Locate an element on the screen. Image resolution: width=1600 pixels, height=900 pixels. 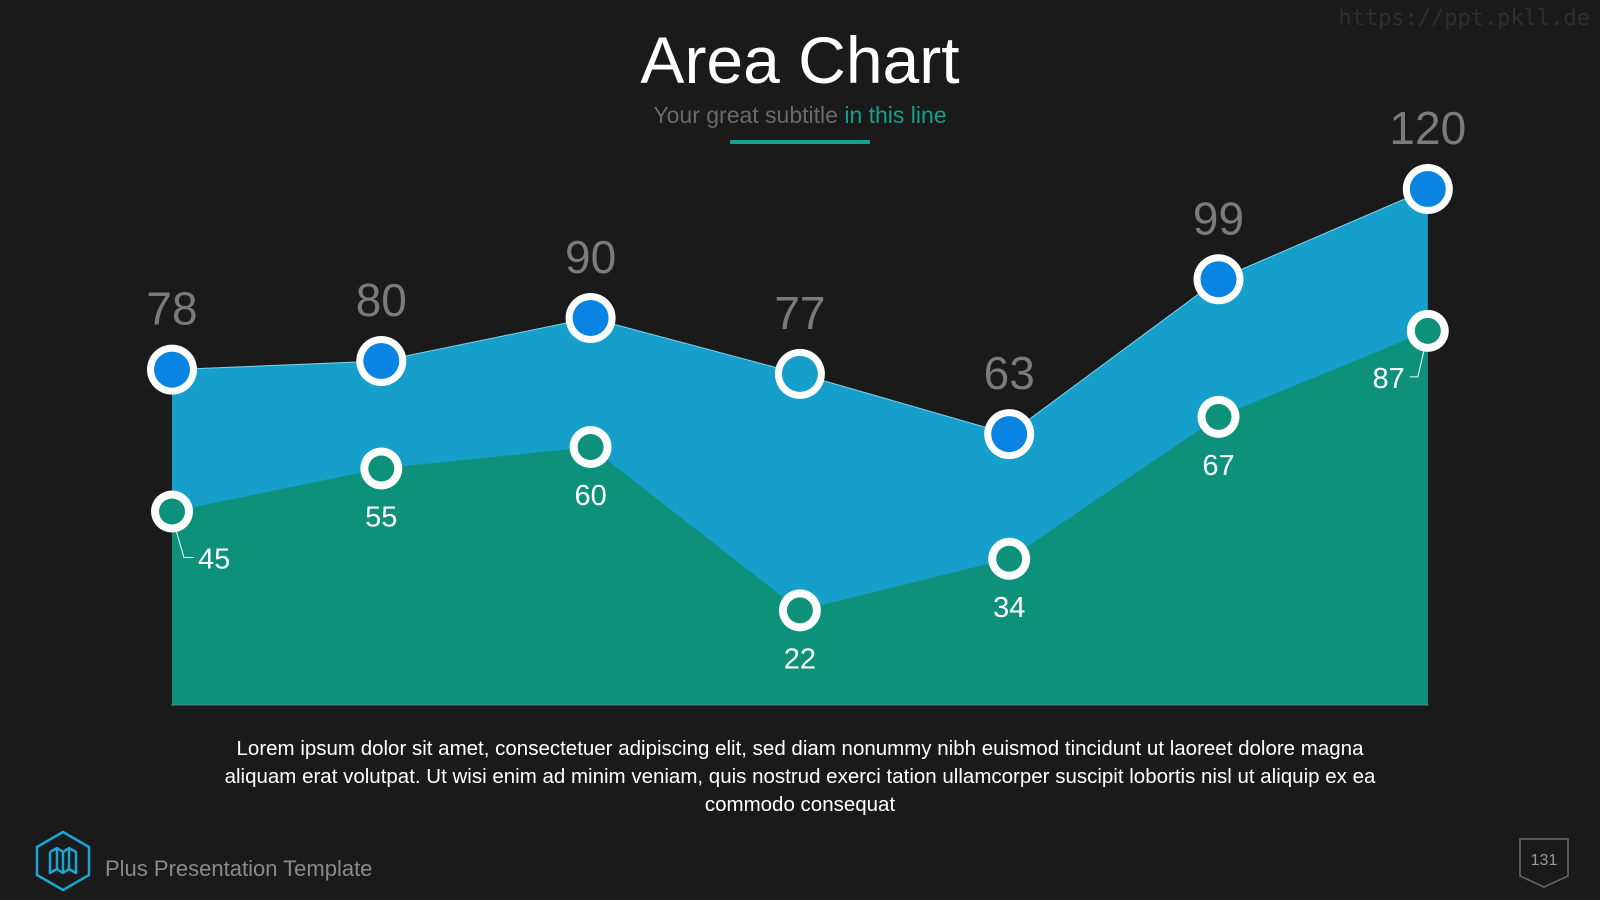
series-1-data-label: 78 is located at coordinates (171, 309).